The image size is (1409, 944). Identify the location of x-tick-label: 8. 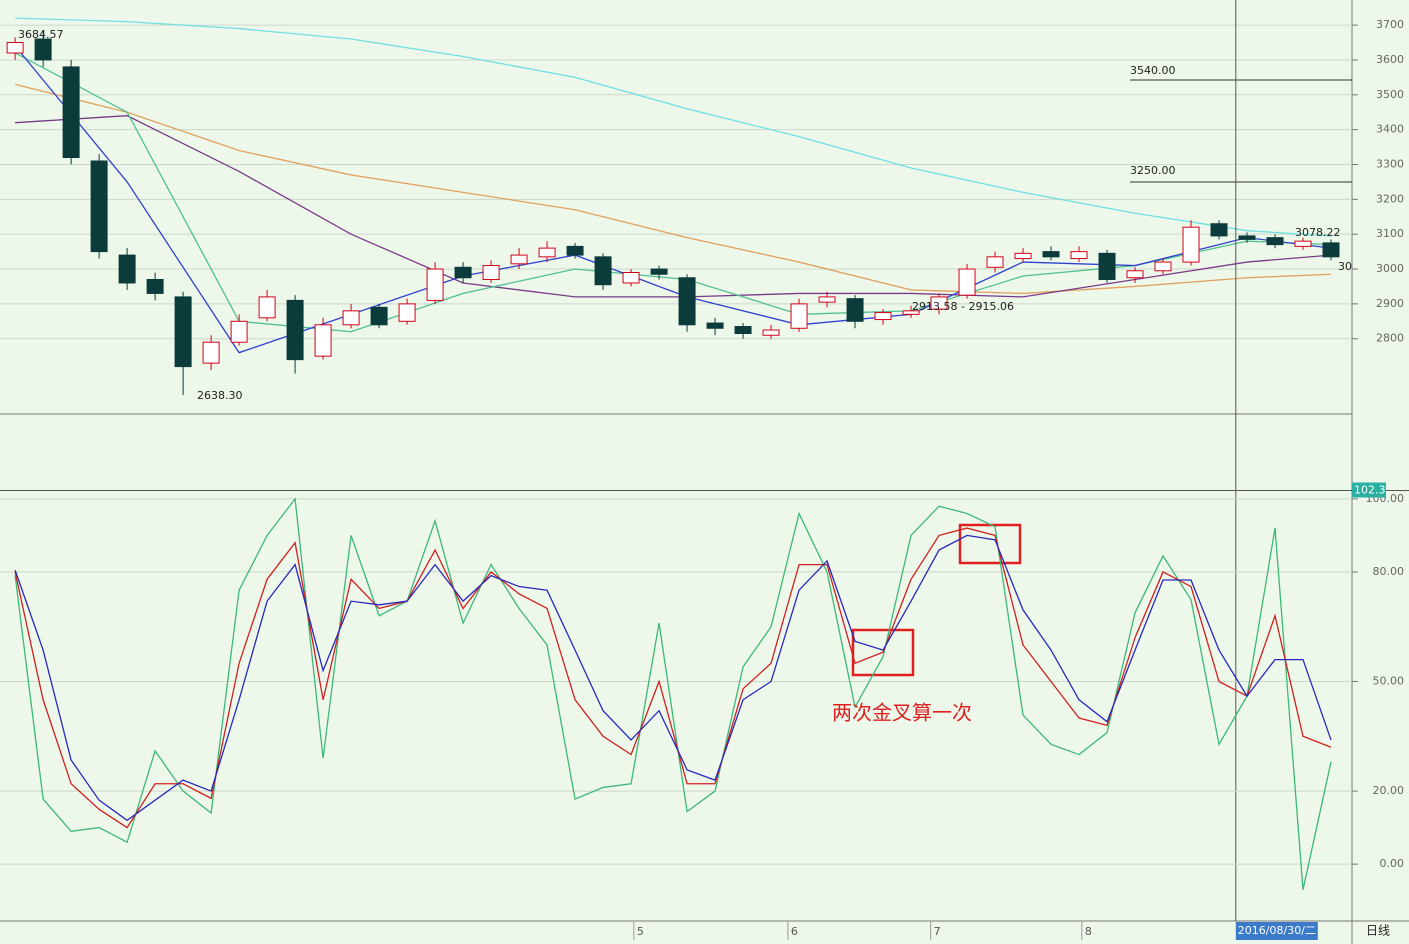
(1088, 931).